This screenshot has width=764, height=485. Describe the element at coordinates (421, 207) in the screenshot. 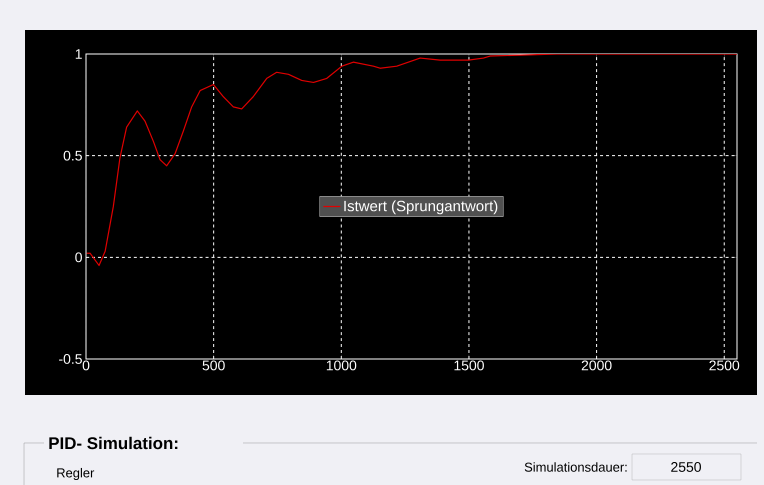

I see `legend-label: Istwert (Sprungantwort)` at that location.